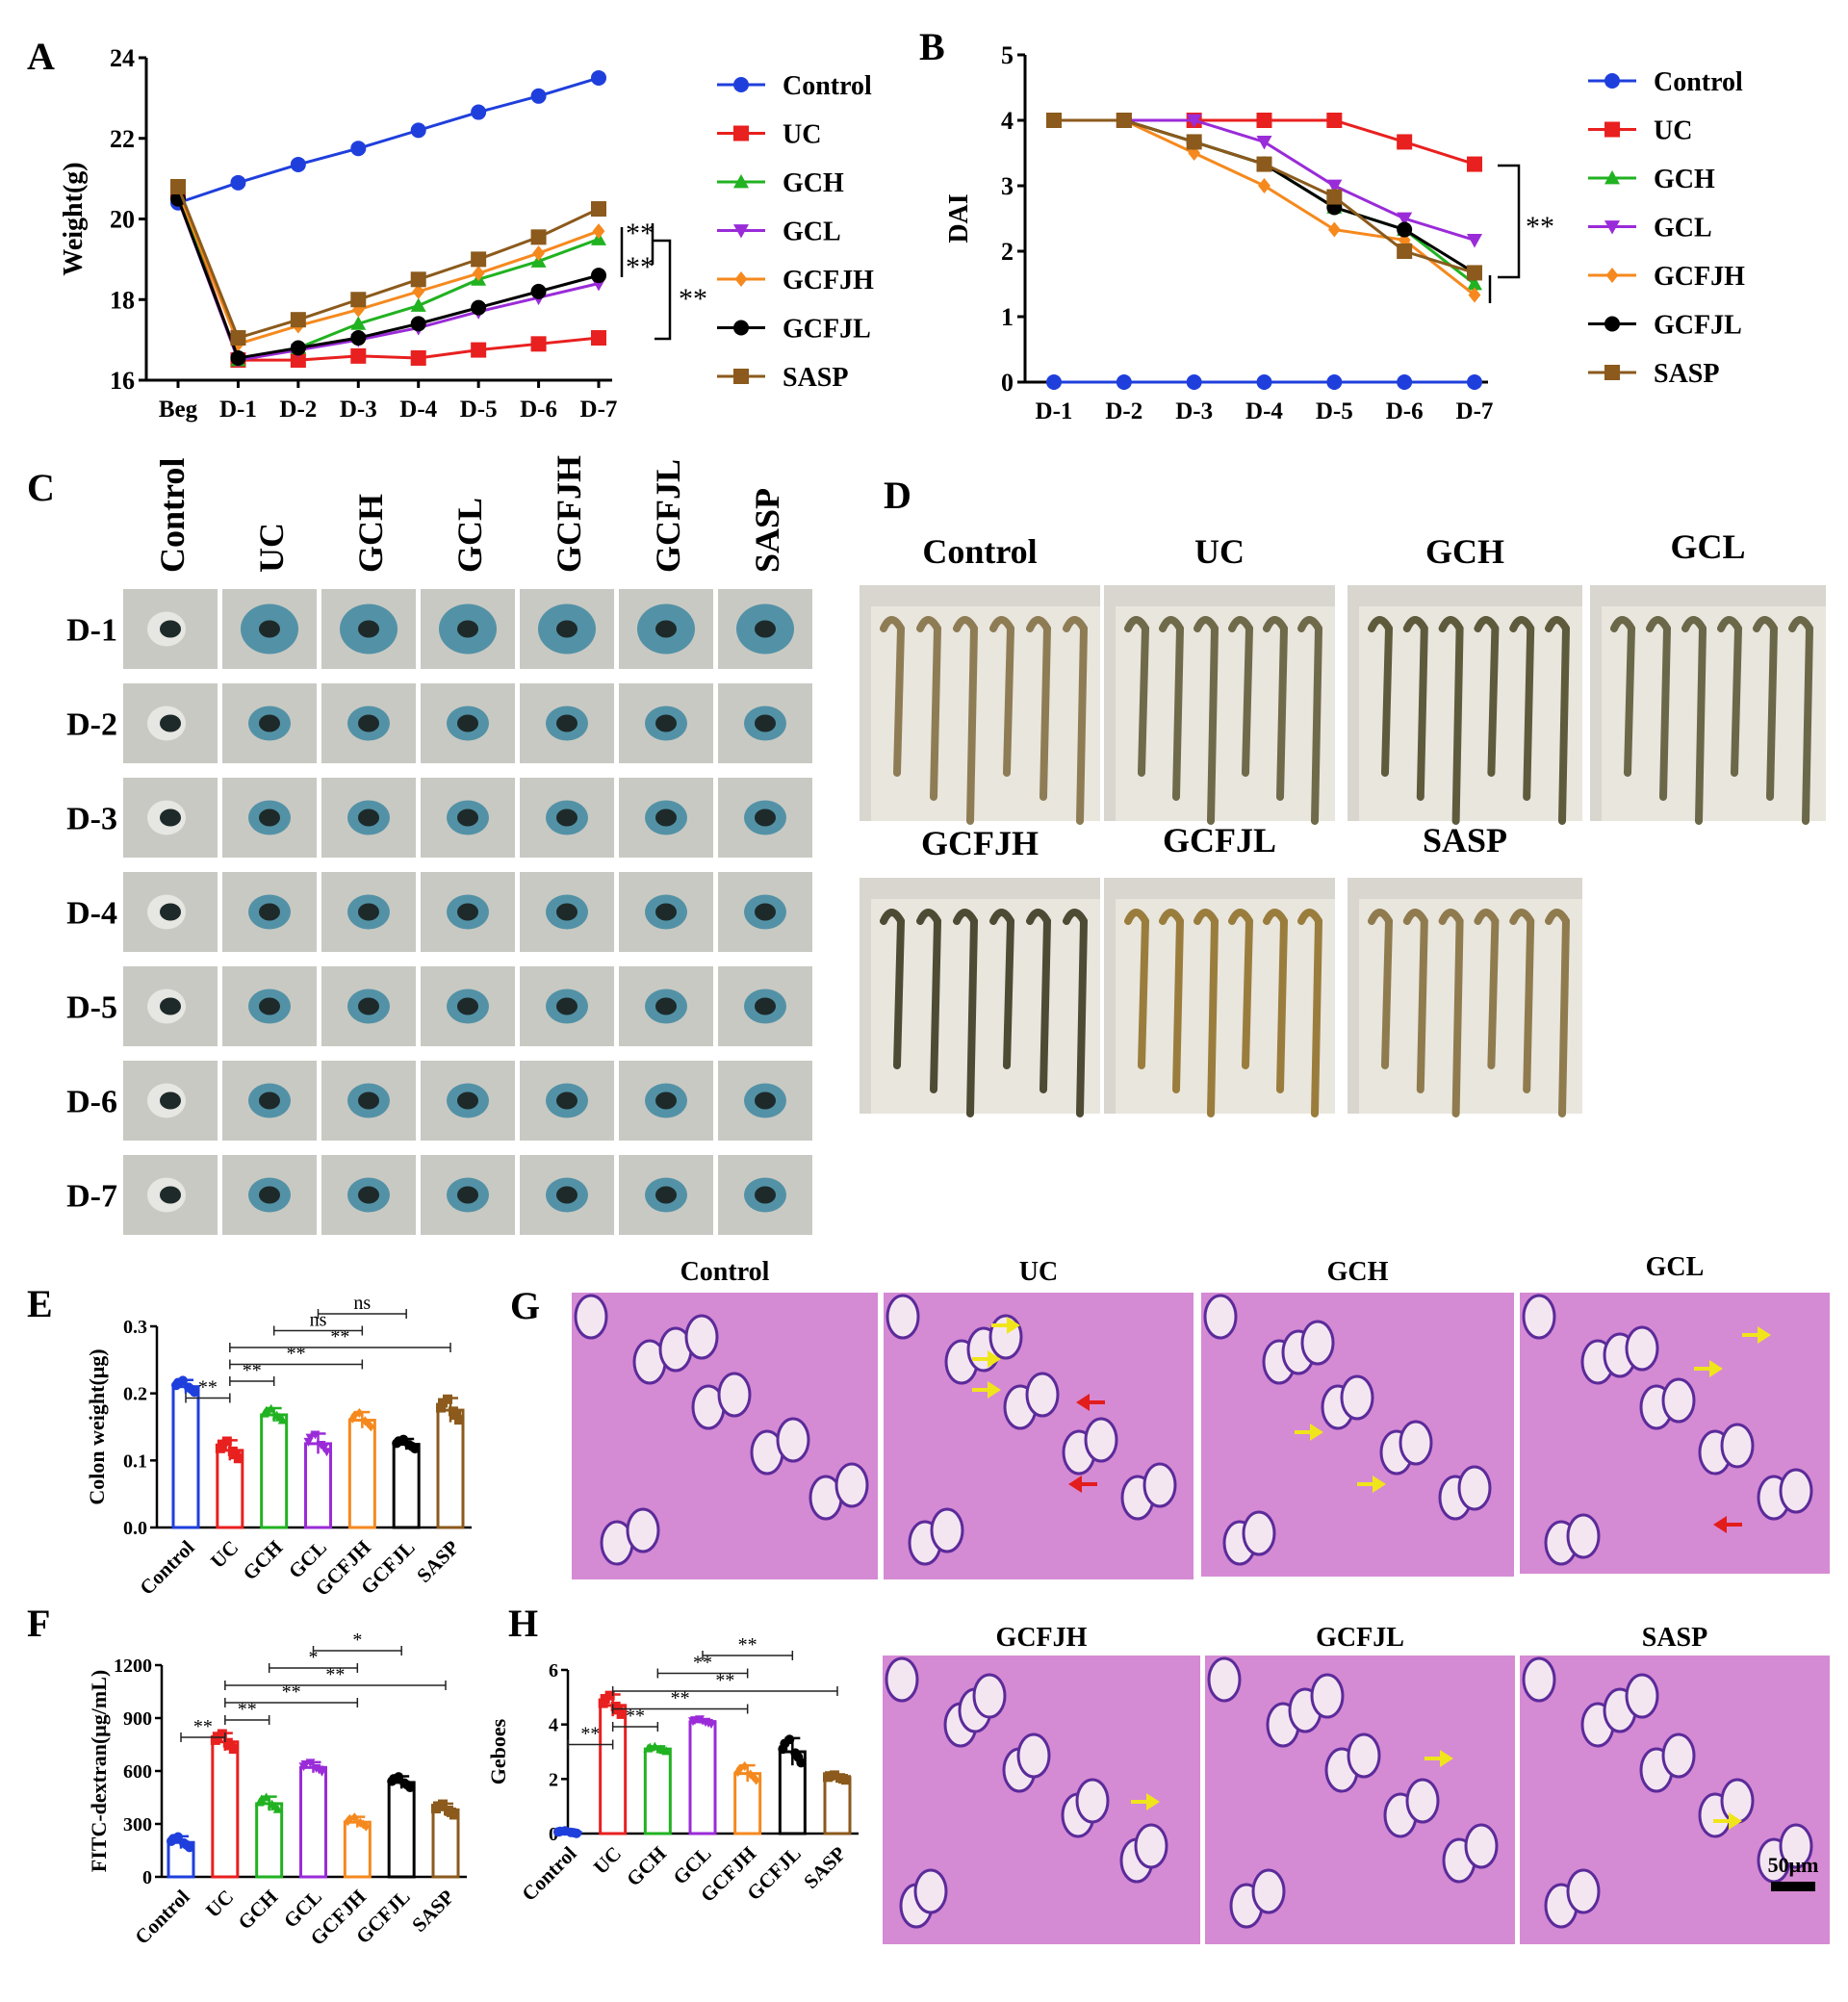 This screenshot has height=2002, width=1848. I want to click on x-tick-label: D-3, so click(358, 410).